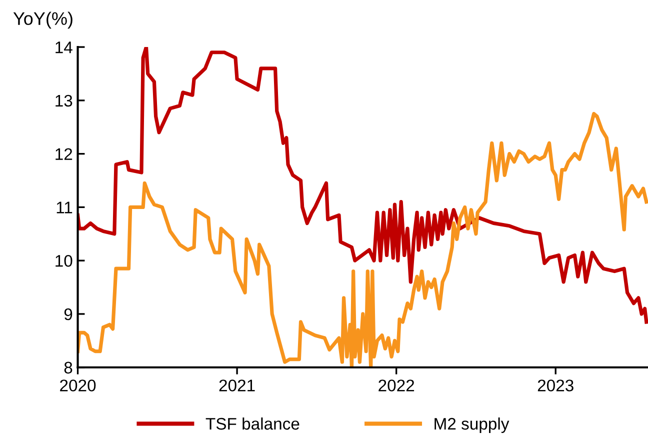 The width and height of the screenshot is (648, 448). I want to click on y-tick-label: 9, so click(68, 314).